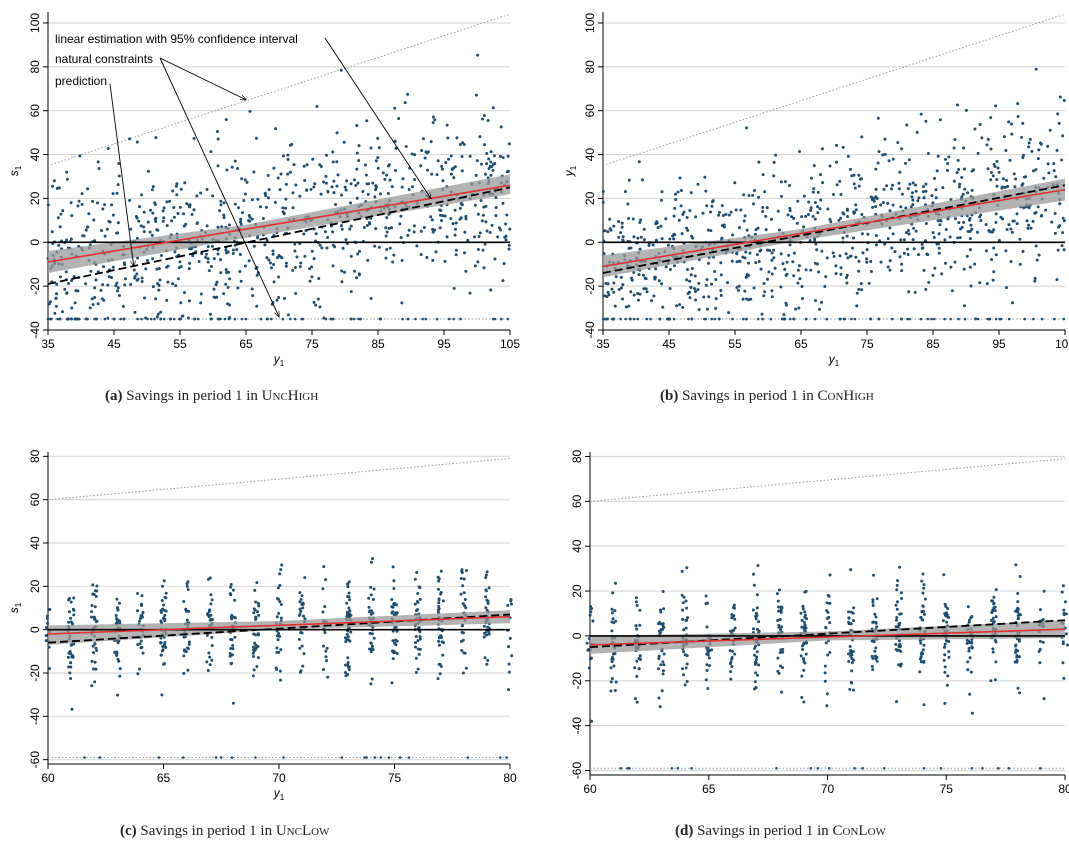 Image resolution: width=1069 pixels, height=845 pixels. I want to click on y-tick-label: 0, so click(35, 629).